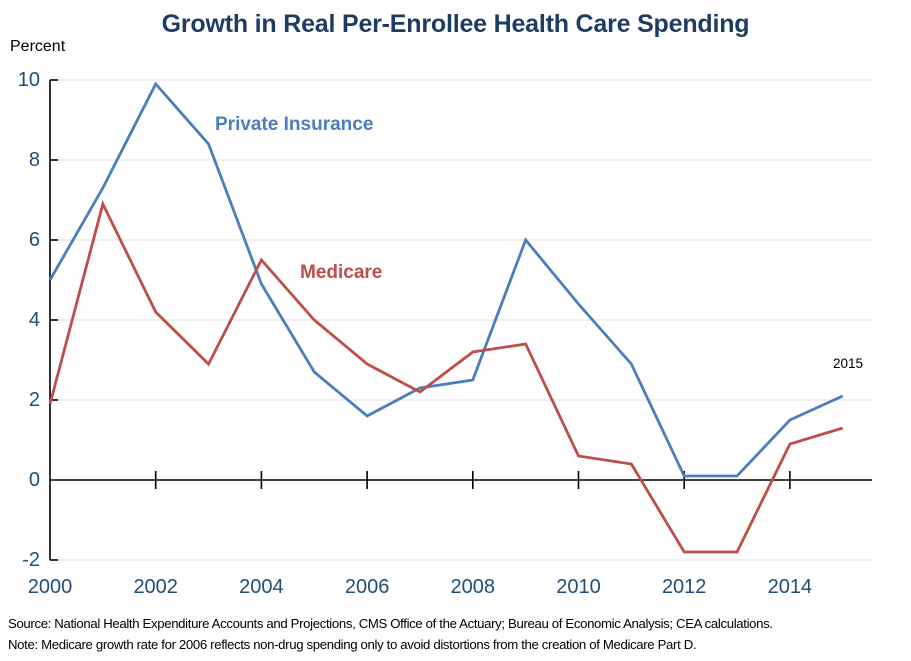 The height and width of the screenshot is (661, 911). I want to click on y-axis-tick-label: 10, so click(28, 80).